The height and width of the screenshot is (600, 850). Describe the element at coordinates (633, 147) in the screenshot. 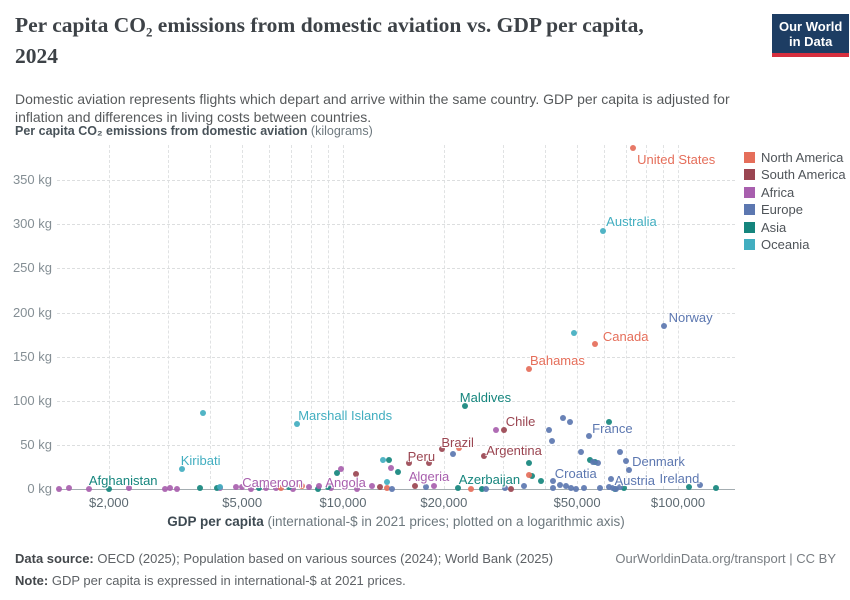

I see `data-point-united-states` at that location.